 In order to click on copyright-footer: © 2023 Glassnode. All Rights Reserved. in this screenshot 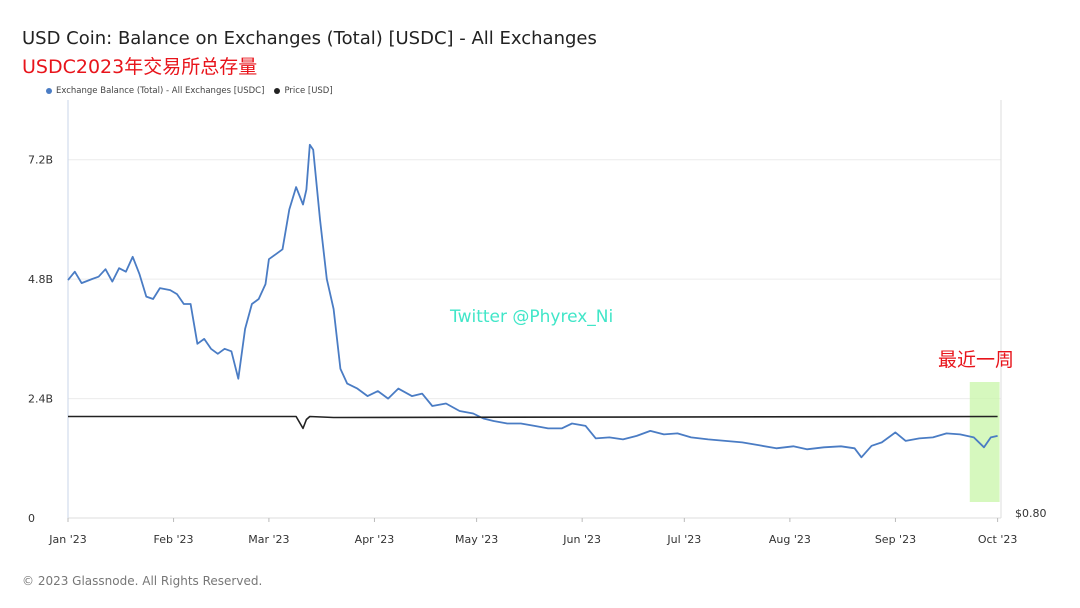, I will do `click(142, 581)`.